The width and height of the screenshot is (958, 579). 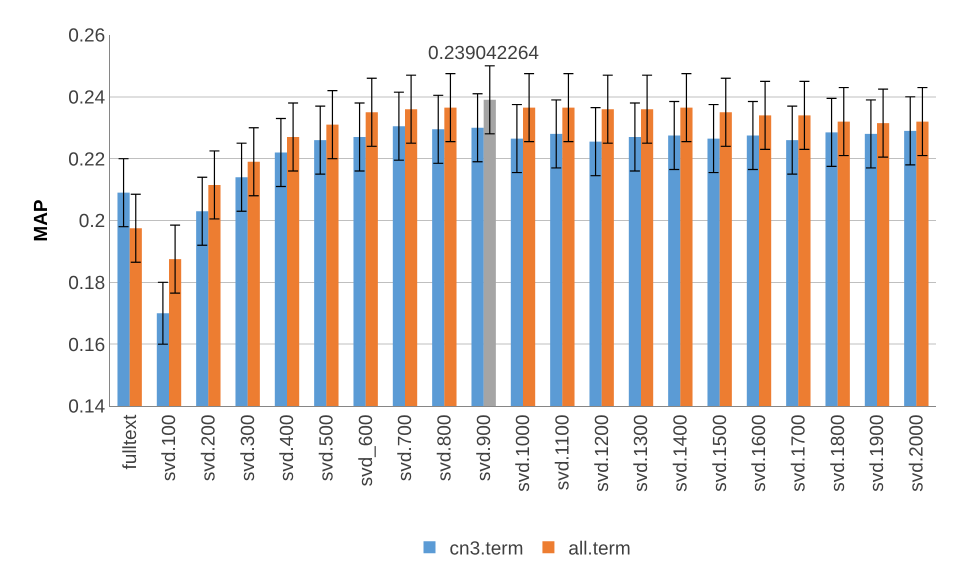 What do you see at coordinates (917, 453) in the screenshot?
I see `x-tick-label: svd.2000` at bounding box center [917, 453].